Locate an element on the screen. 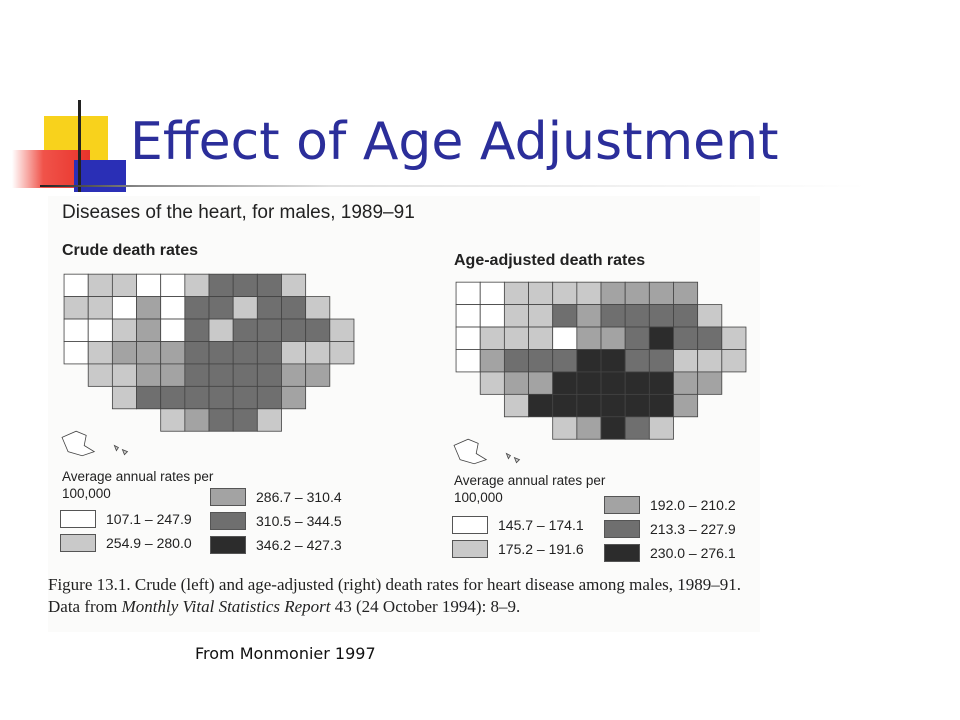 This screenshot has width=960, height=720. adjusted-legend-title: Average annual rates per 100,000 is located at coordinates (530, 489).